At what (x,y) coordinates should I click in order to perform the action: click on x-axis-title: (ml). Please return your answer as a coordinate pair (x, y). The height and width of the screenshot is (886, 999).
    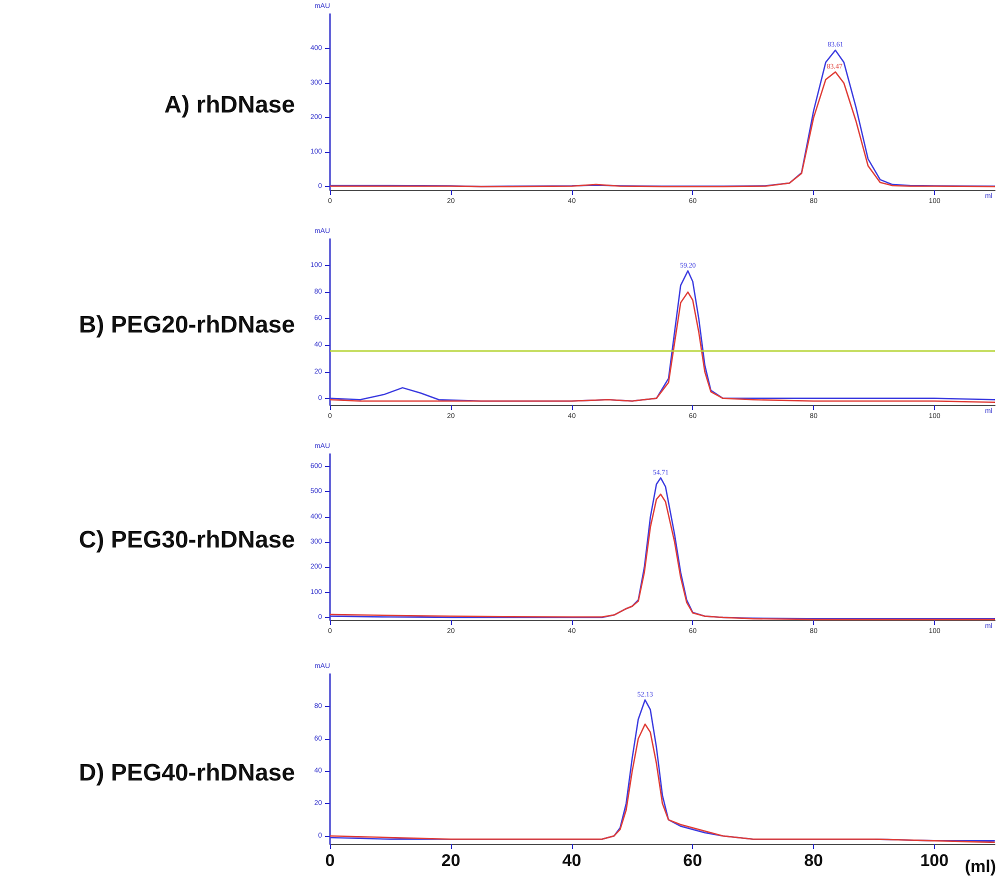
    Looking at the image, I should click on (980, 866).